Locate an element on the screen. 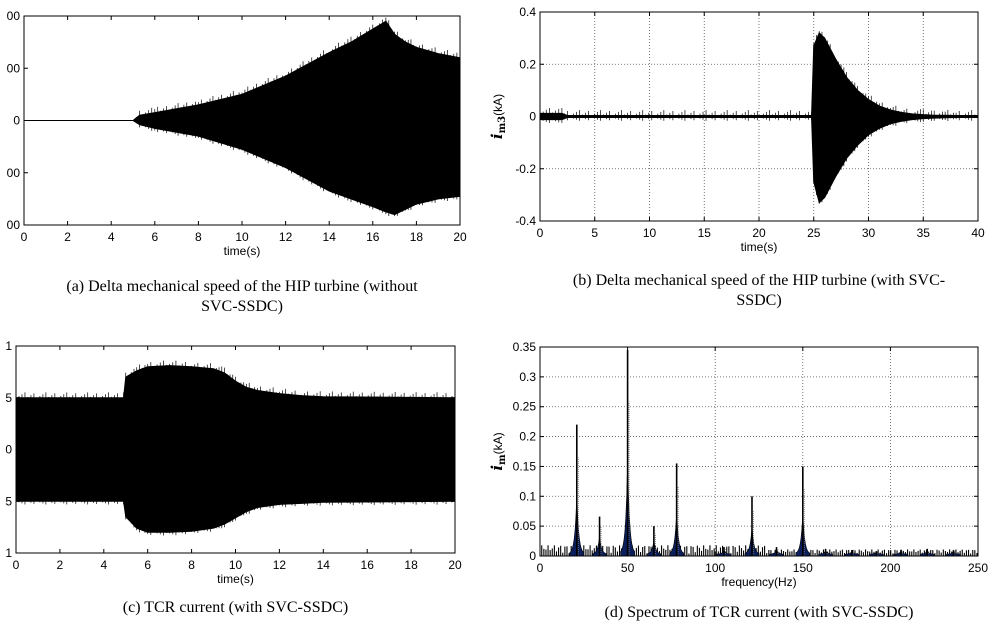 This screenshot has width=994, height=624. y-label-subscript: m is located at coordinates (502, 459).